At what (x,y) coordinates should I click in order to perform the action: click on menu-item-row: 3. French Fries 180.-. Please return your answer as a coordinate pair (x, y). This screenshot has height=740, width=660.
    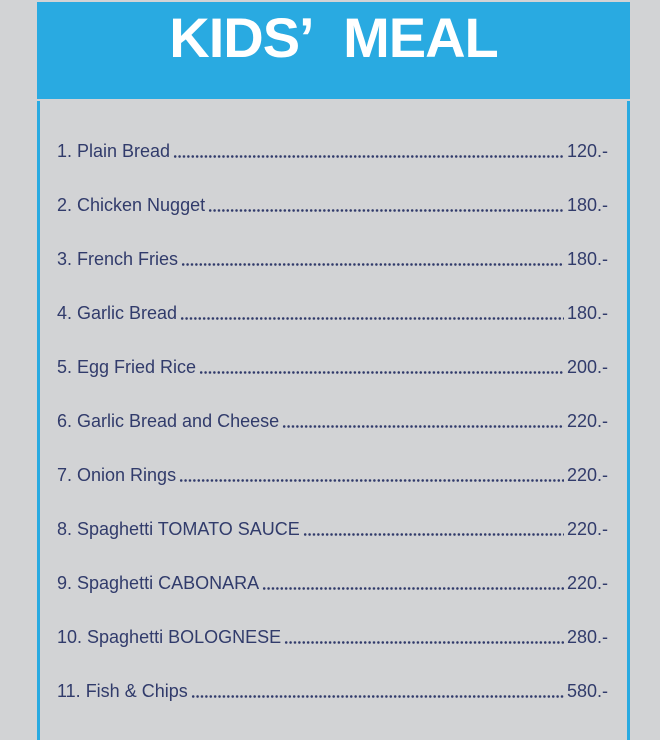
    Looking at the image, I should click on (332, 259).